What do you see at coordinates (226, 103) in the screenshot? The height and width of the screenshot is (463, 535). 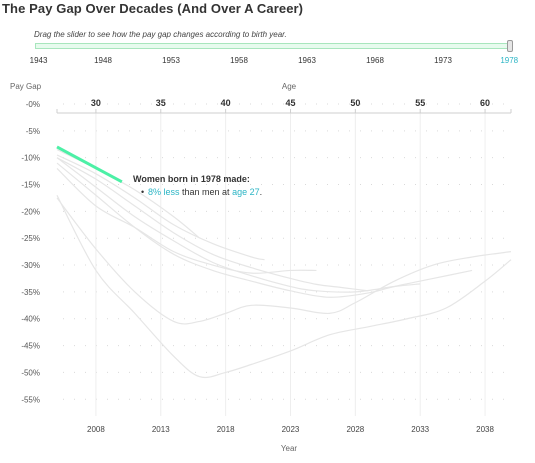 I see `age-tick-label: 40` at bounding box center [226, 103].